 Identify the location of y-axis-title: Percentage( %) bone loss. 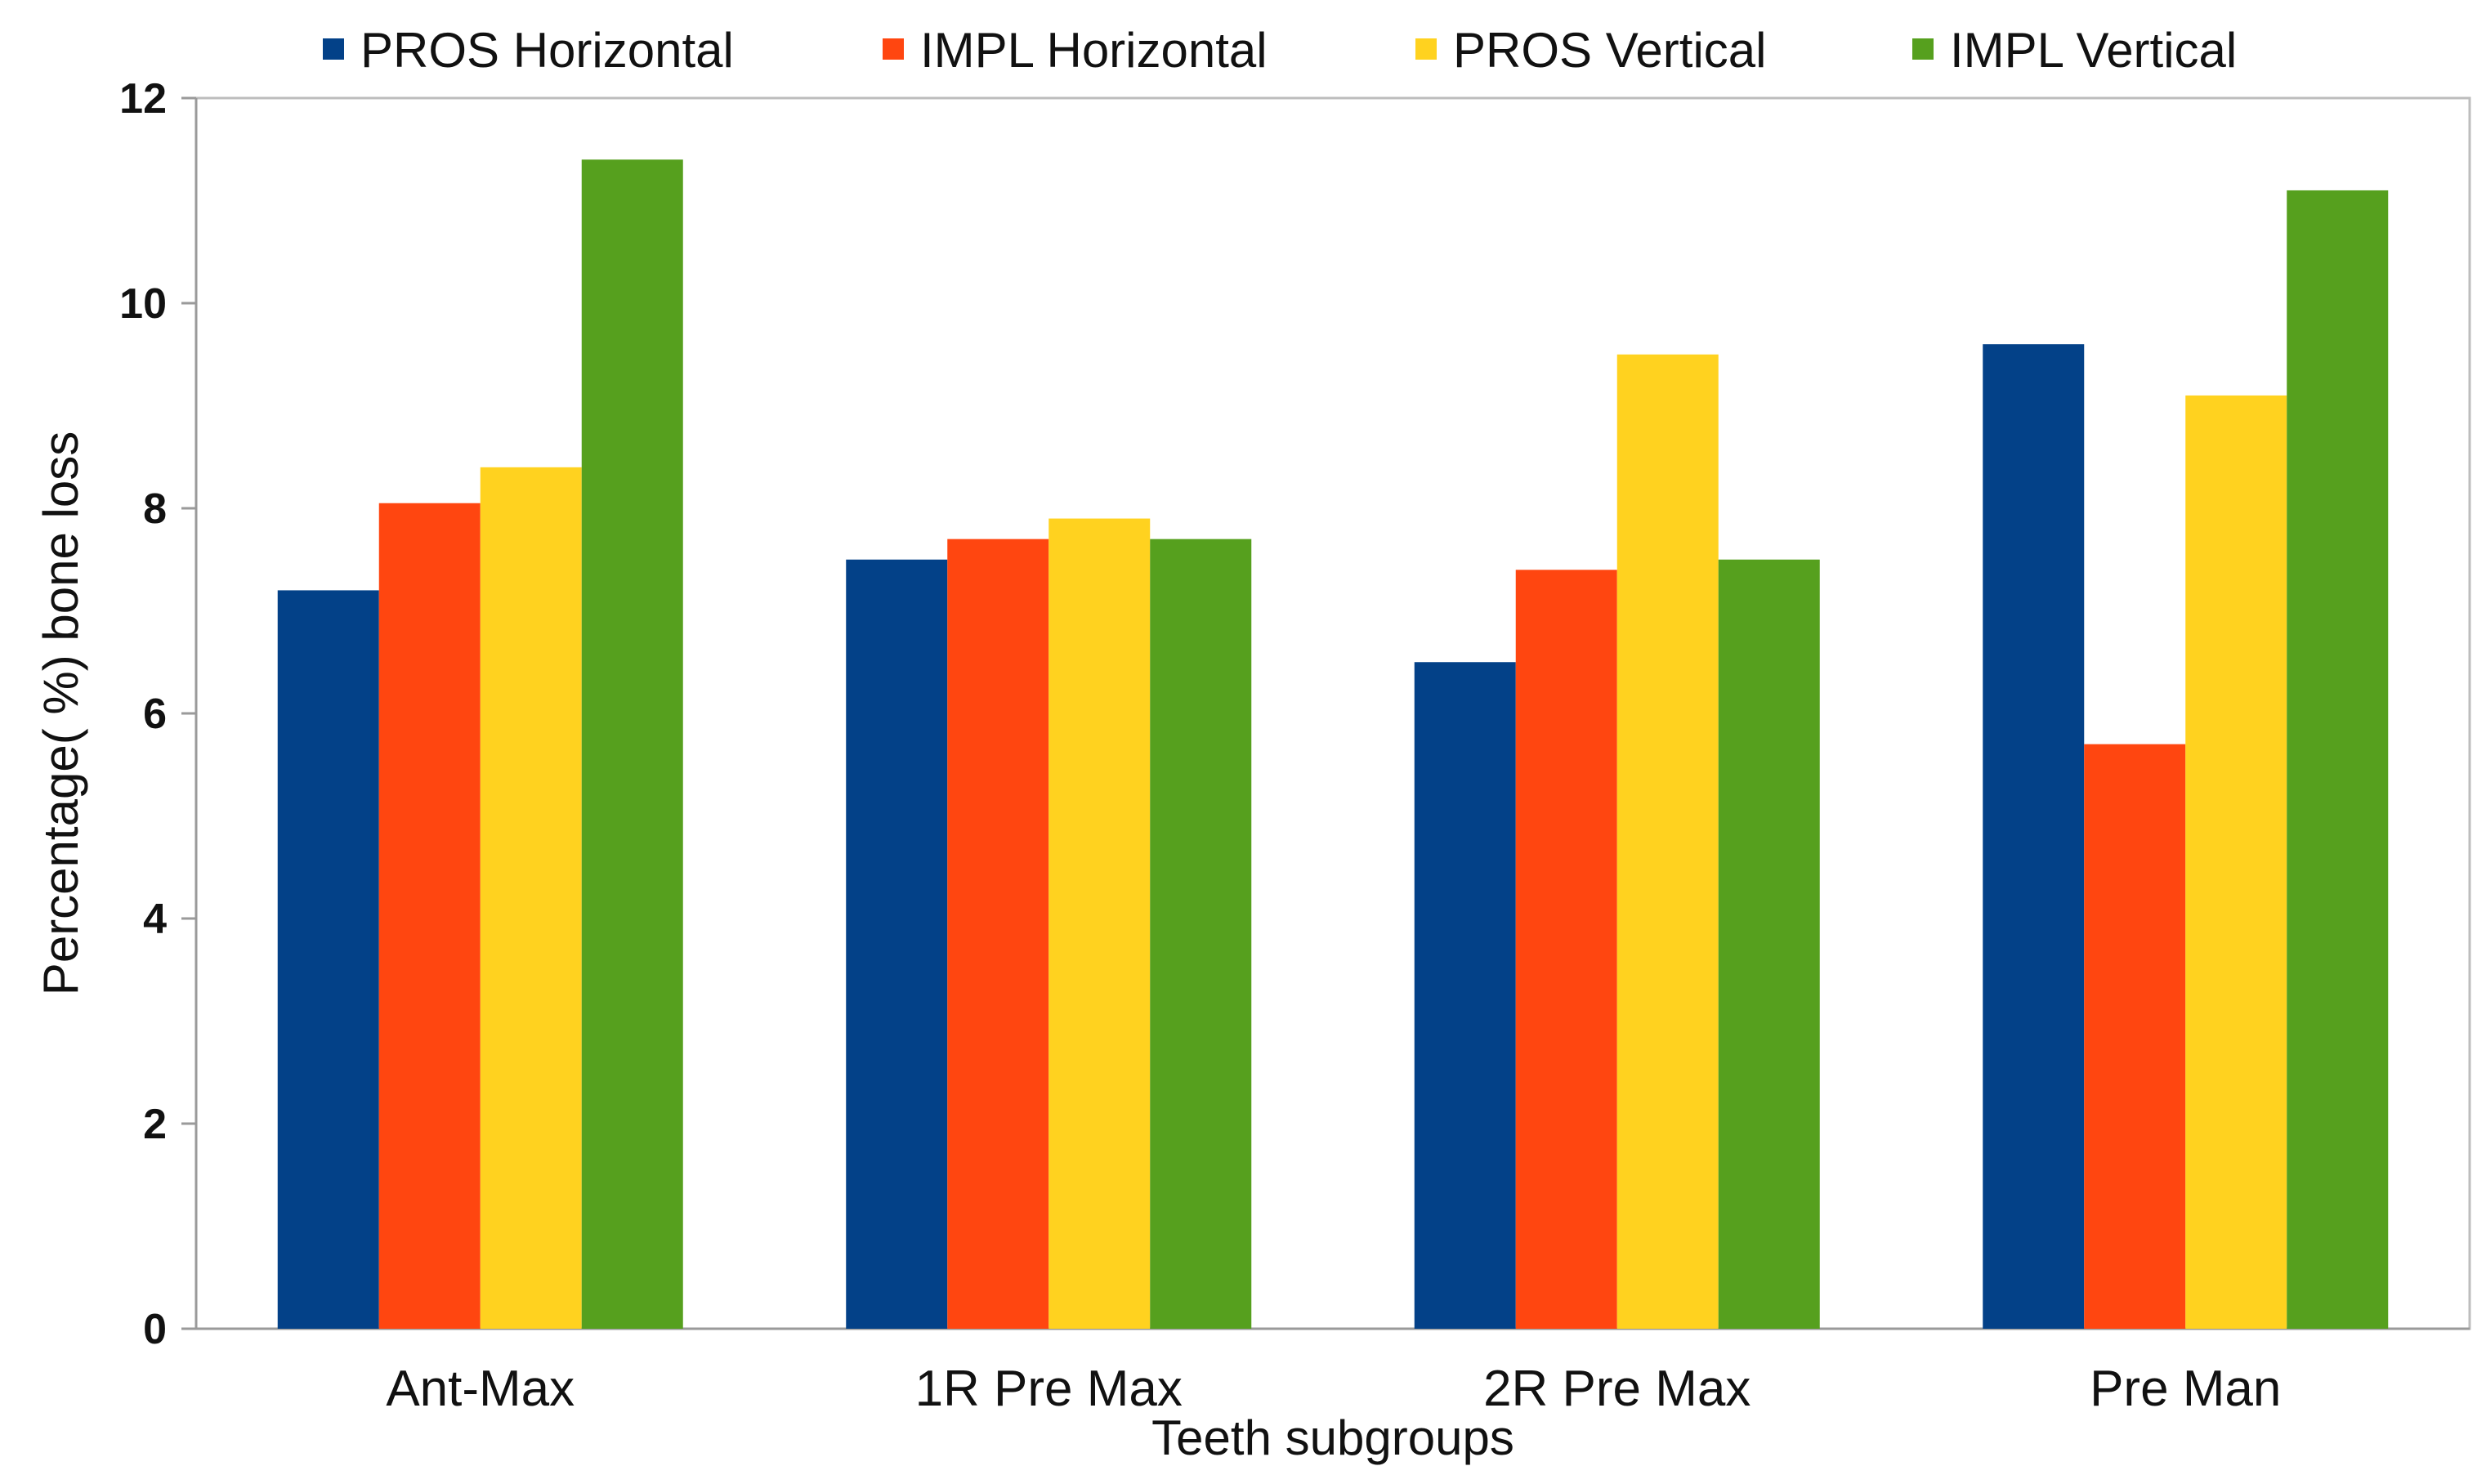
(61, 713).